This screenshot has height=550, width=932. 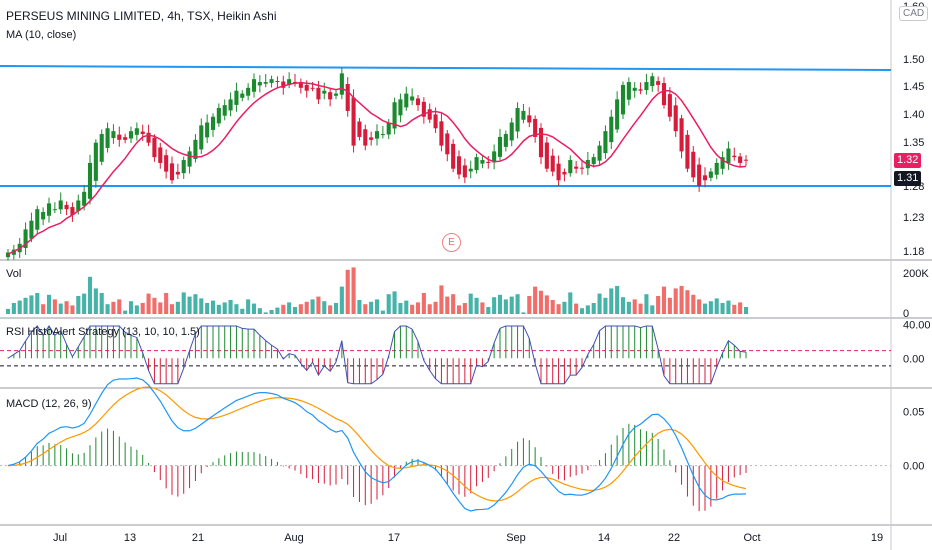 I want to click on x-tick-label: 21, so click(x=198, y=538).